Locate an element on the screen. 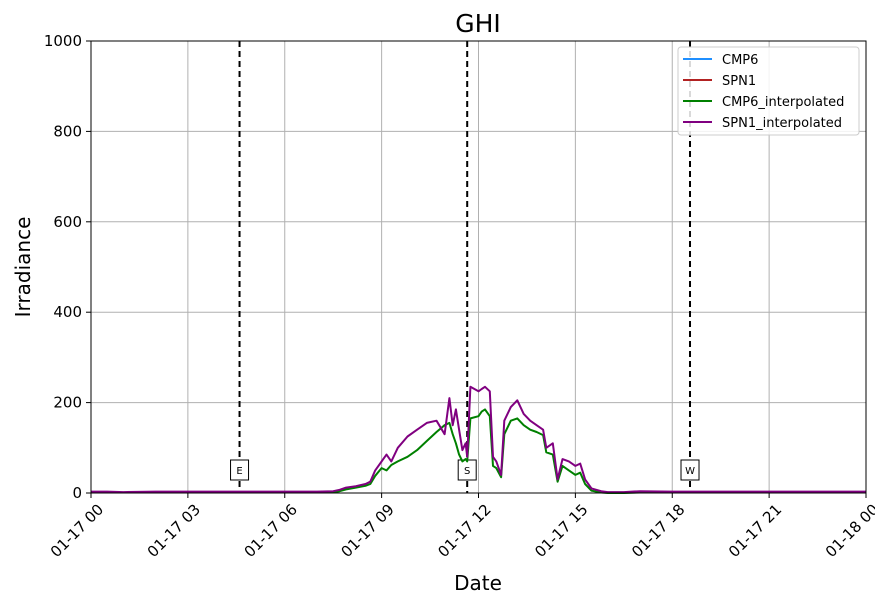 This screenshot has width=875, height=605. marker-label-e: E is located at coordinates (239, 471).